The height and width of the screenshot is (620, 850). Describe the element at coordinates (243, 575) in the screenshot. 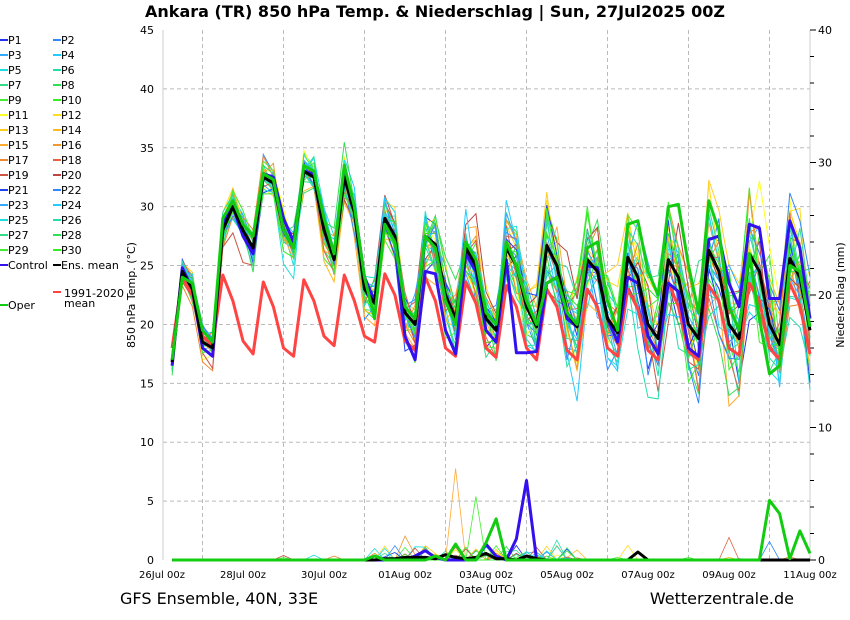

I see `x-tick-label: 28Jul 00z` at that location.